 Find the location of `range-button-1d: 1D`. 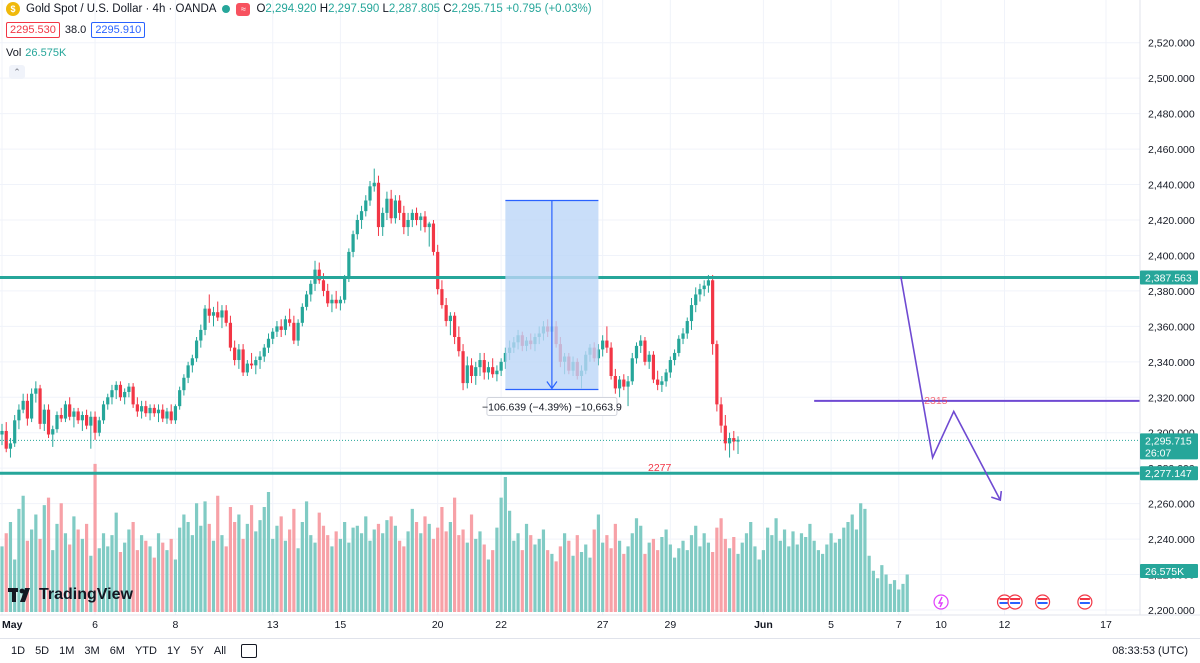

range-button-1d: 1D is located at coordinates (18, 651).